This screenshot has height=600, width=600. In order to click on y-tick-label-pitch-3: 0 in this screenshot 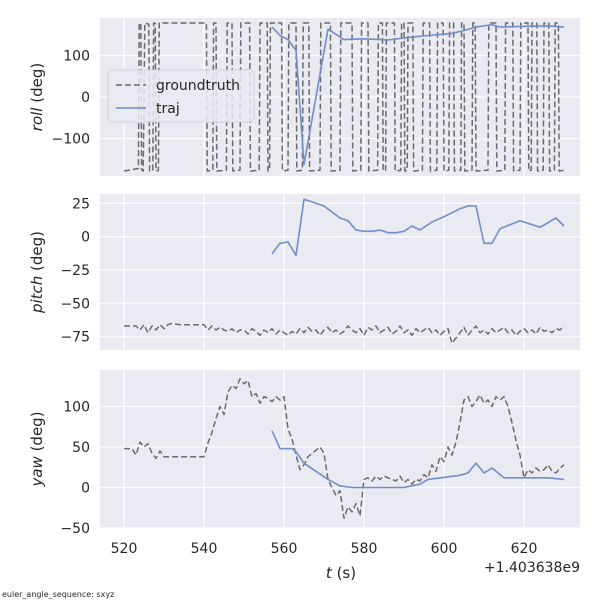, I will do `click(85, 238)`.